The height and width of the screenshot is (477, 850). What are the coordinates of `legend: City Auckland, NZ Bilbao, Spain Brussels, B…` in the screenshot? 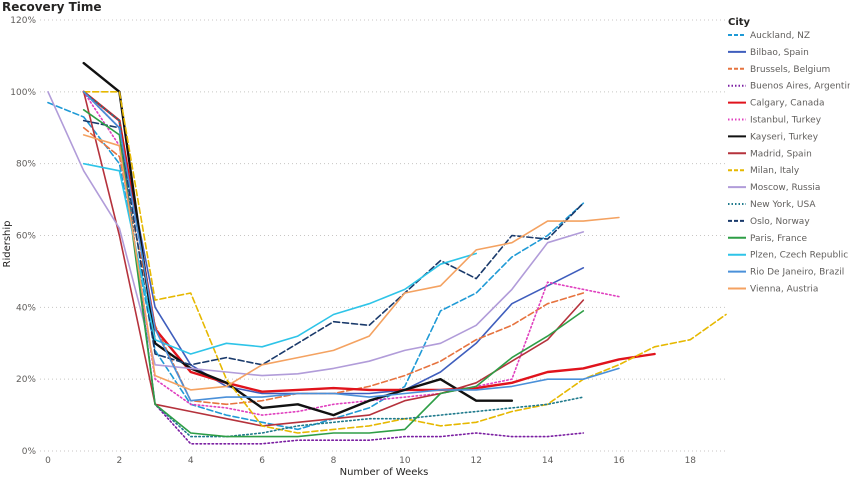 It's located at (789, 156).